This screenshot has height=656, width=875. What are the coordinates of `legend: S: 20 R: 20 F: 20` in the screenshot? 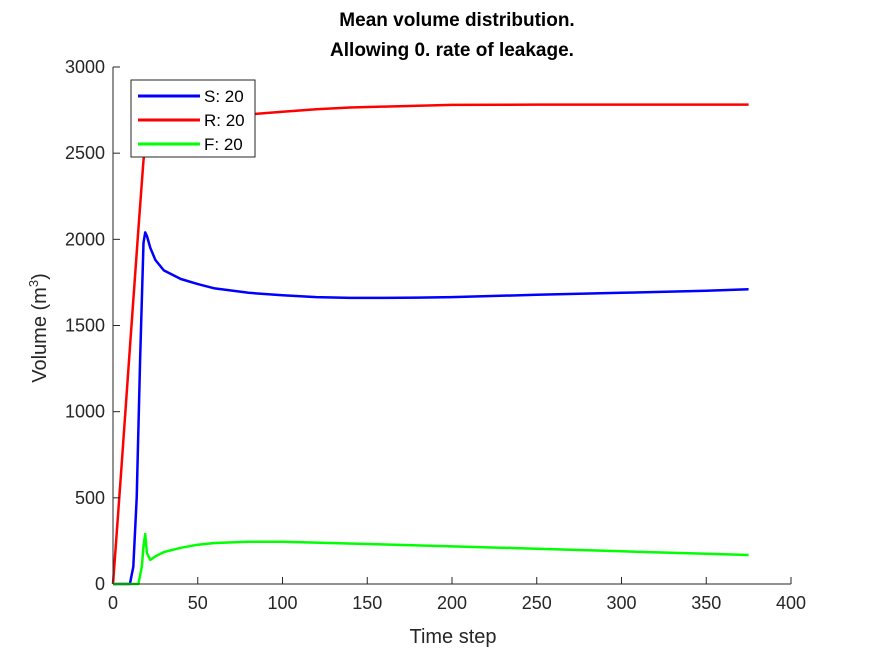 It's located at (193, 118).